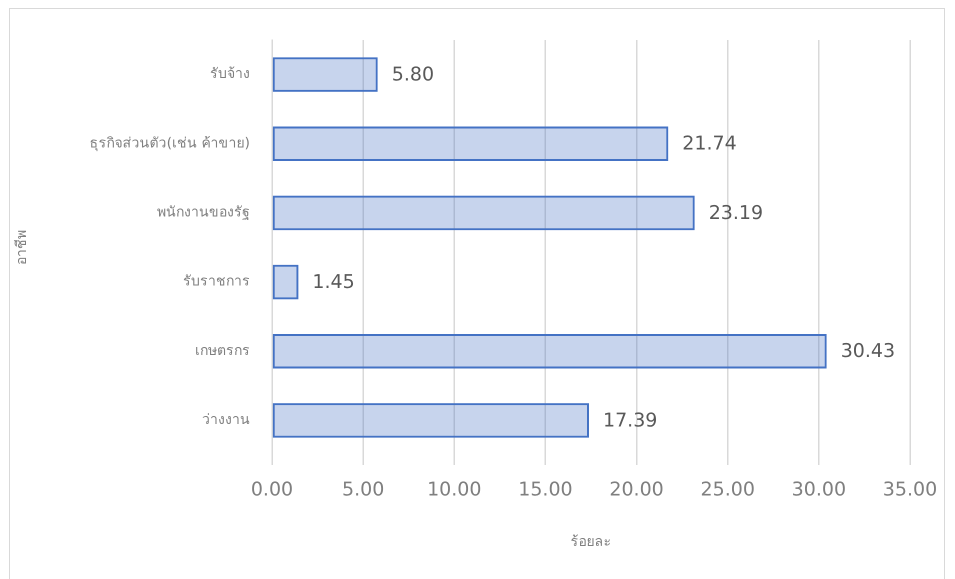 This screenshot has height=579, width=955. Describe the element at coordinates (226, 420) in the screenshot. I see `y-tick-label: ว่างงาน` at that location.